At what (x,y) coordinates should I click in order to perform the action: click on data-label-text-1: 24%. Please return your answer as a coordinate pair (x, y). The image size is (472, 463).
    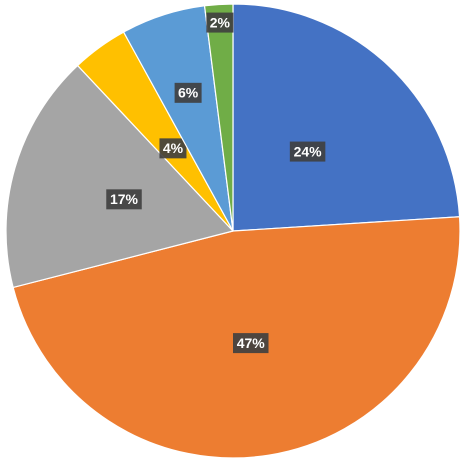
    Looking at the image, I should click on (308, 151).